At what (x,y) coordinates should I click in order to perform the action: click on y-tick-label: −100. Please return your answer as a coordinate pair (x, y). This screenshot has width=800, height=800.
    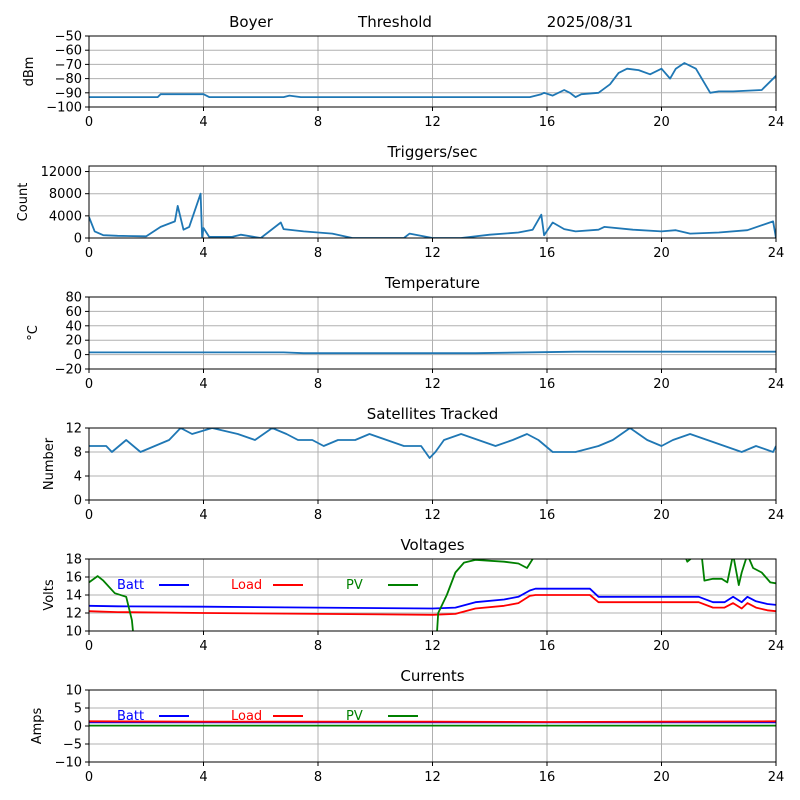
    Looking at the image, I should click on (64, 108).